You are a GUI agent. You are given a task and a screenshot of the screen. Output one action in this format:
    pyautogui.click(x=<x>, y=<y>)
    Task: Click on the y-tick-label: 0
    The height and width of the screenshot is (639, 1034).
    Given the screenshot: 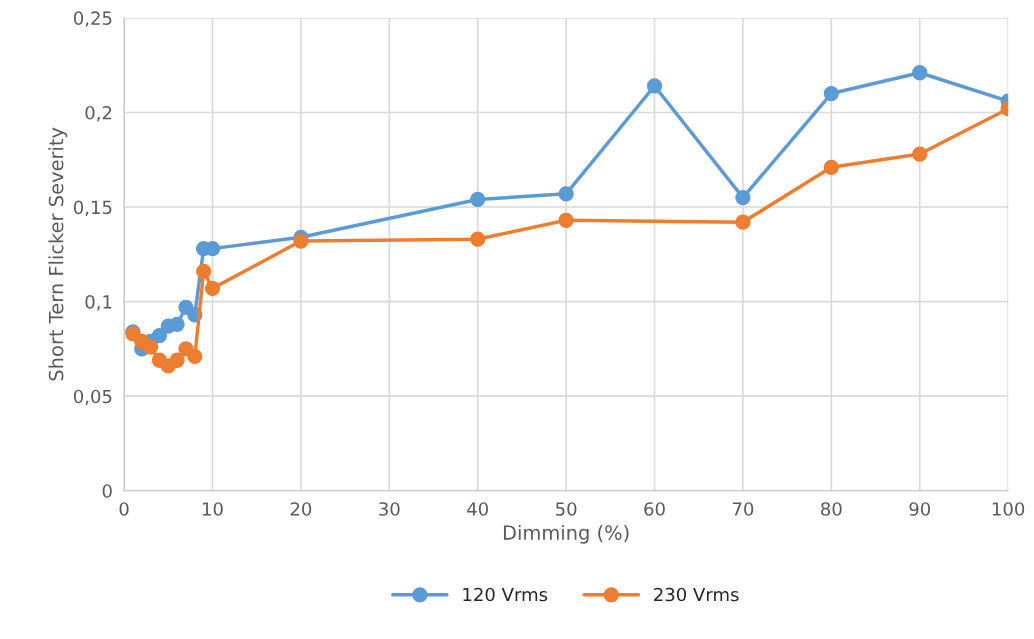 What is the action you would take?
    pyautogui.click(x=107, y=491)
    